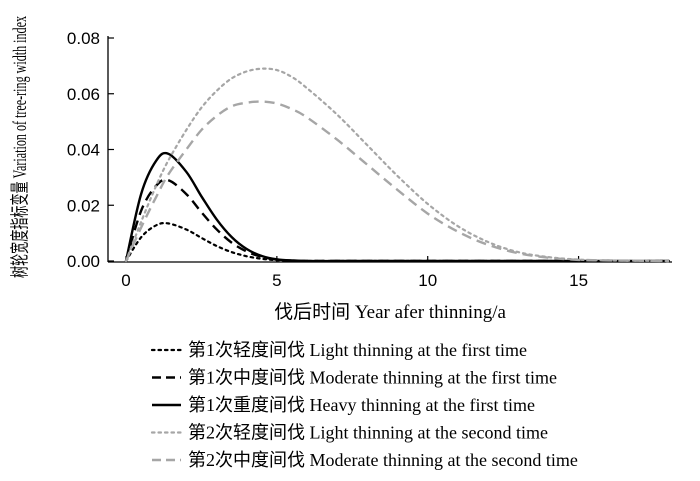 The image size is (700, 481). I want to click on legend-label-1: 第1次轻度间伐 Light thinning at the first time, so click(357, 350).